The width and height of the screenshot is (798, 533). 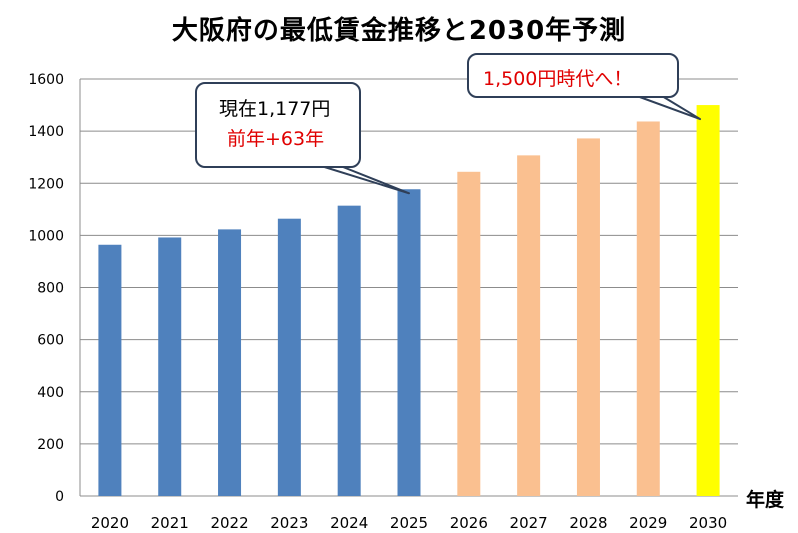 What do you see at coordinates (289, 523) in the screenshot?
I see `x-tick-label: 2023` at bounding box center [289, 523].